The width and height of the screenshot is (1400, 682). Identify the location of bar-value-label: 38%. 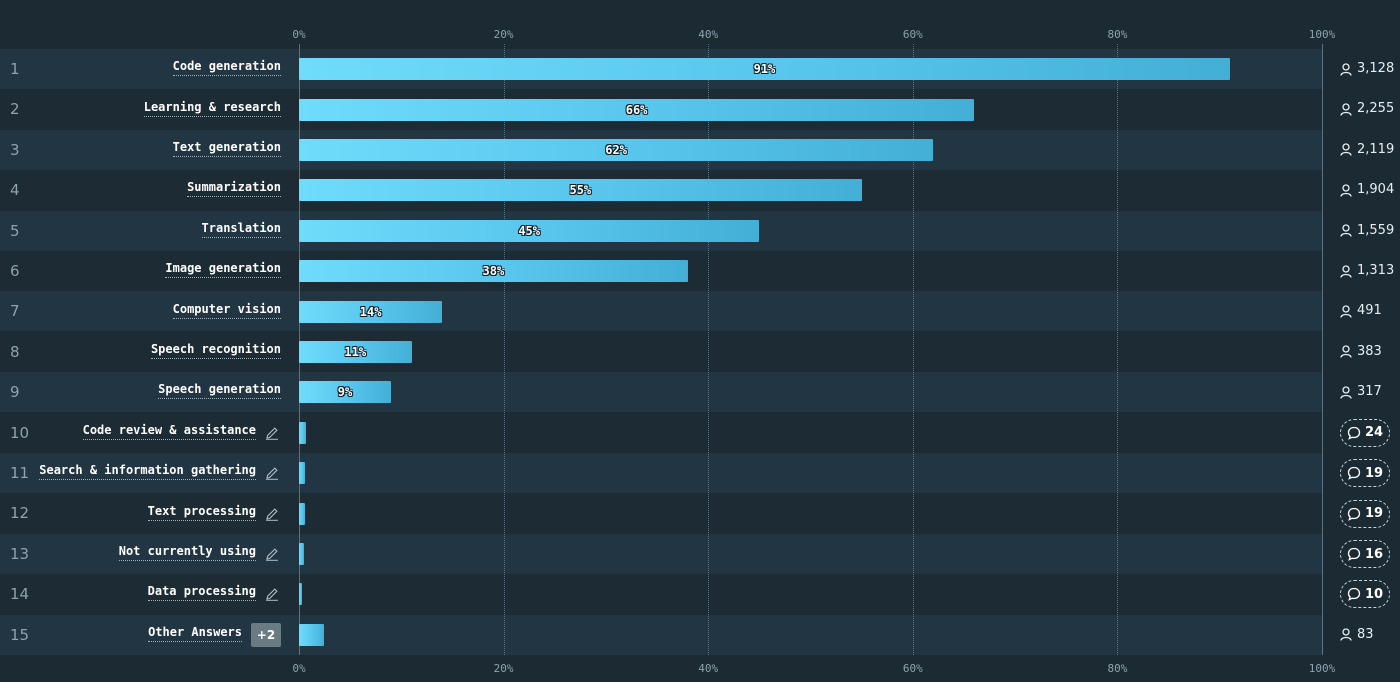
(493, 271).